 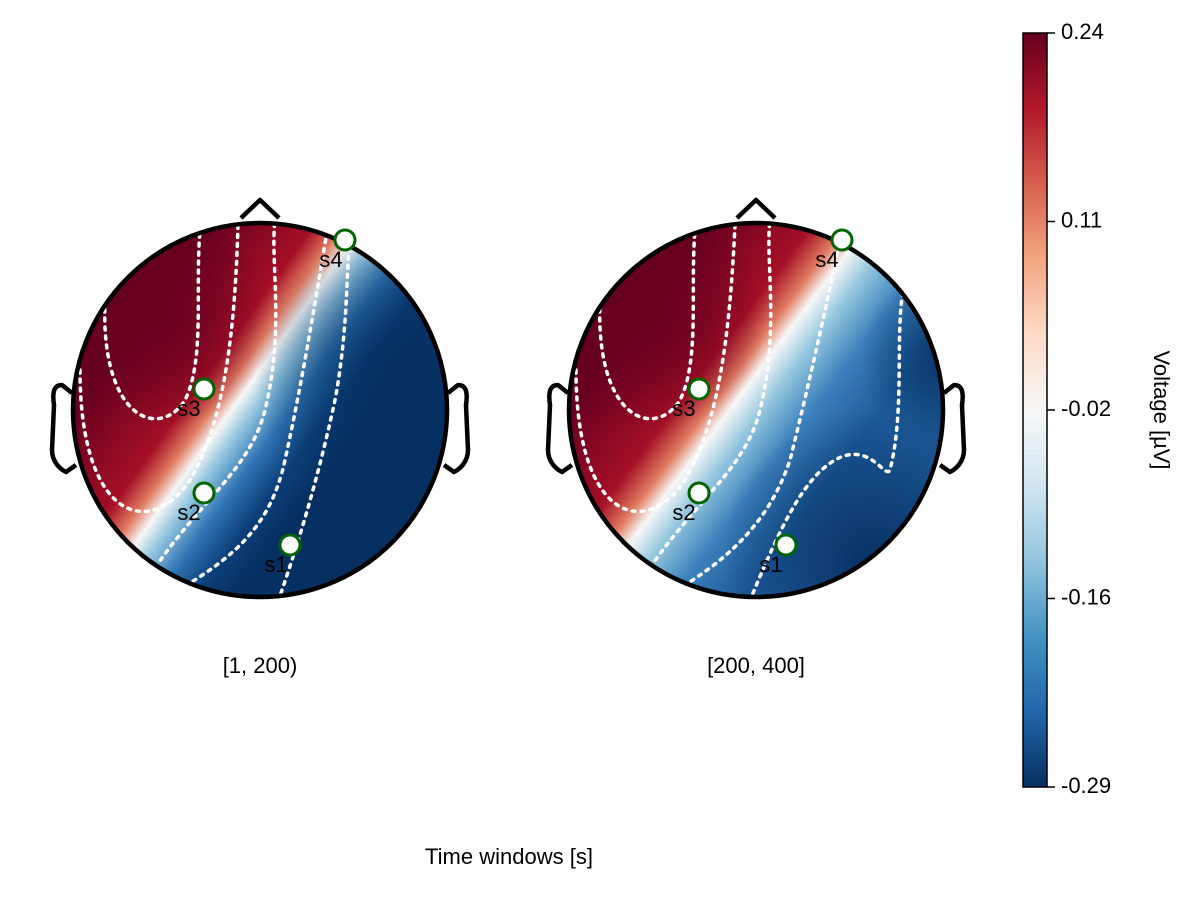 I want to click on colorbar-tick-label: -0.02, so click(x=1086, y=408).